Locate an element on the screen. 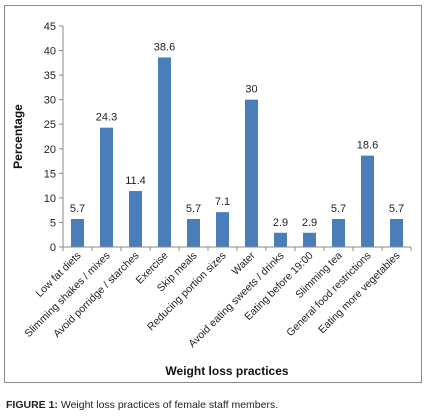  value-label: 18.6 is located at coordinates (367, 146).